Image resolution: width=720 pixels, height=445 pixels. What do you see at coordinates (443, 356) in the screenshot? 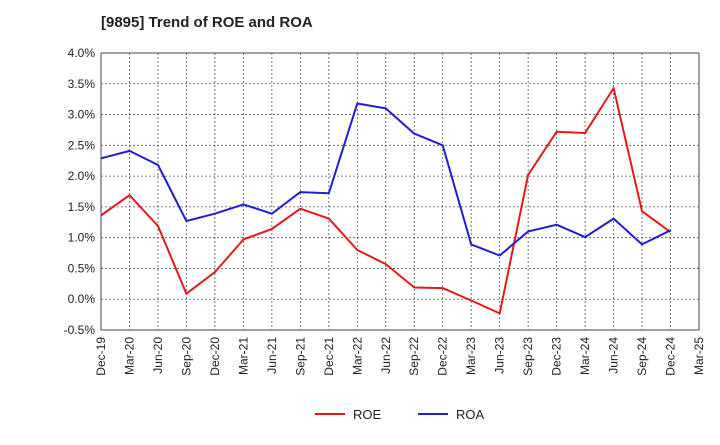
I see `x-tick-label: Dec-22` at bounding box center [443, 356].